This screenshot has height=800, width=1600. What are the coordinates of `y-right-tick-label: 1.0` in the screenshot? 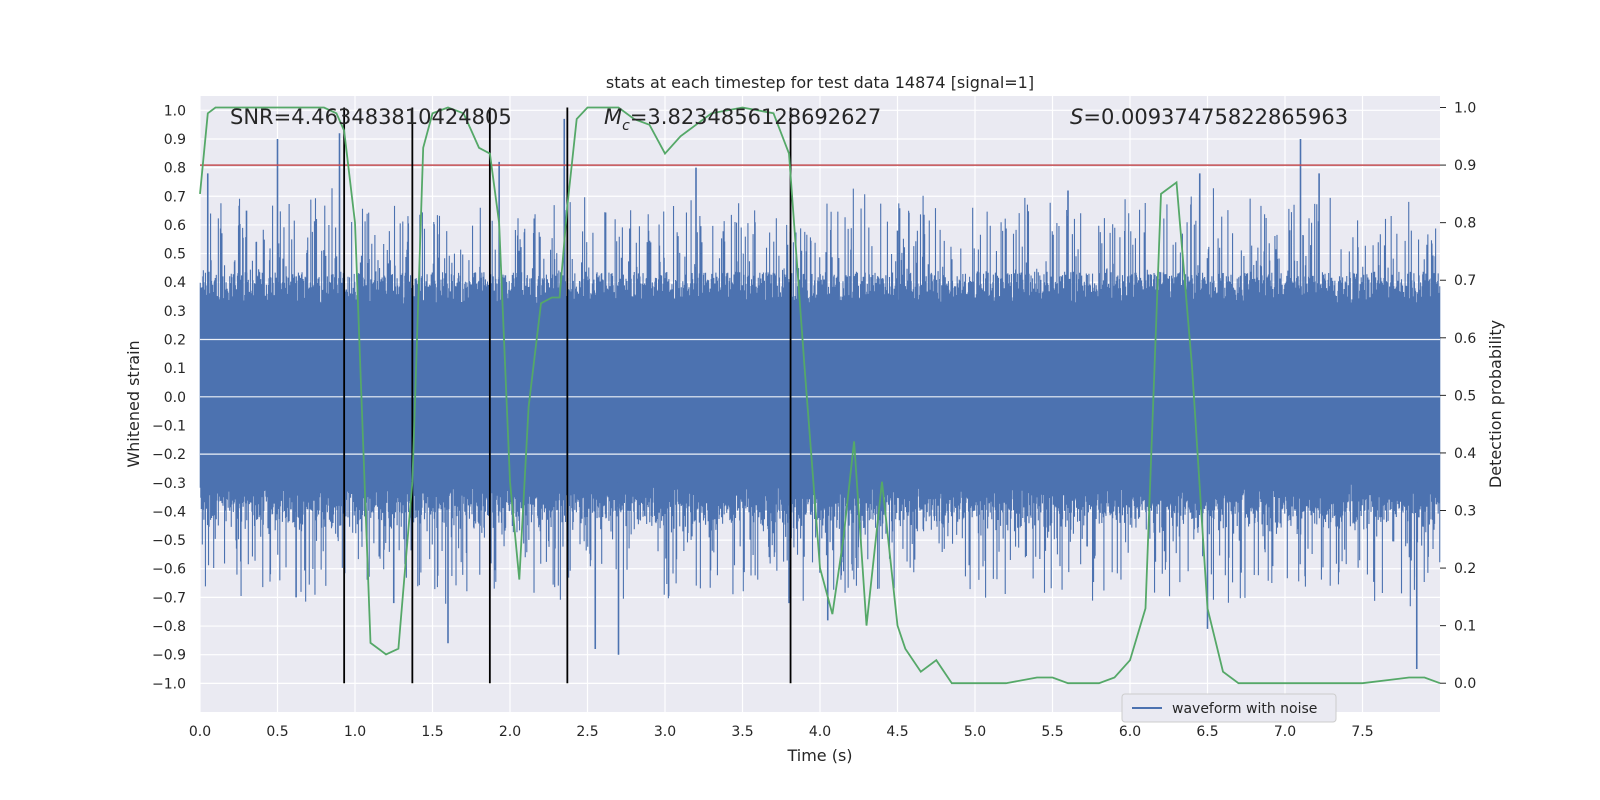 It's located at (1465, 109).